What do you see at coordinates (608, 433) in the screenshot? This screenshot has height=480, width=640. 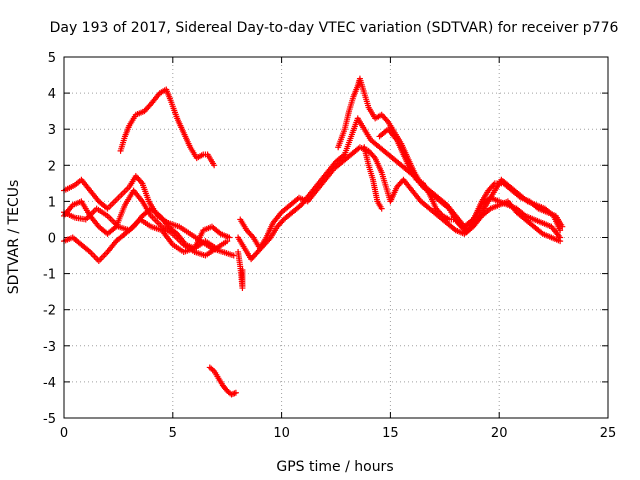 I see `x-tick-label: 25` at bounding box center [608, 433].